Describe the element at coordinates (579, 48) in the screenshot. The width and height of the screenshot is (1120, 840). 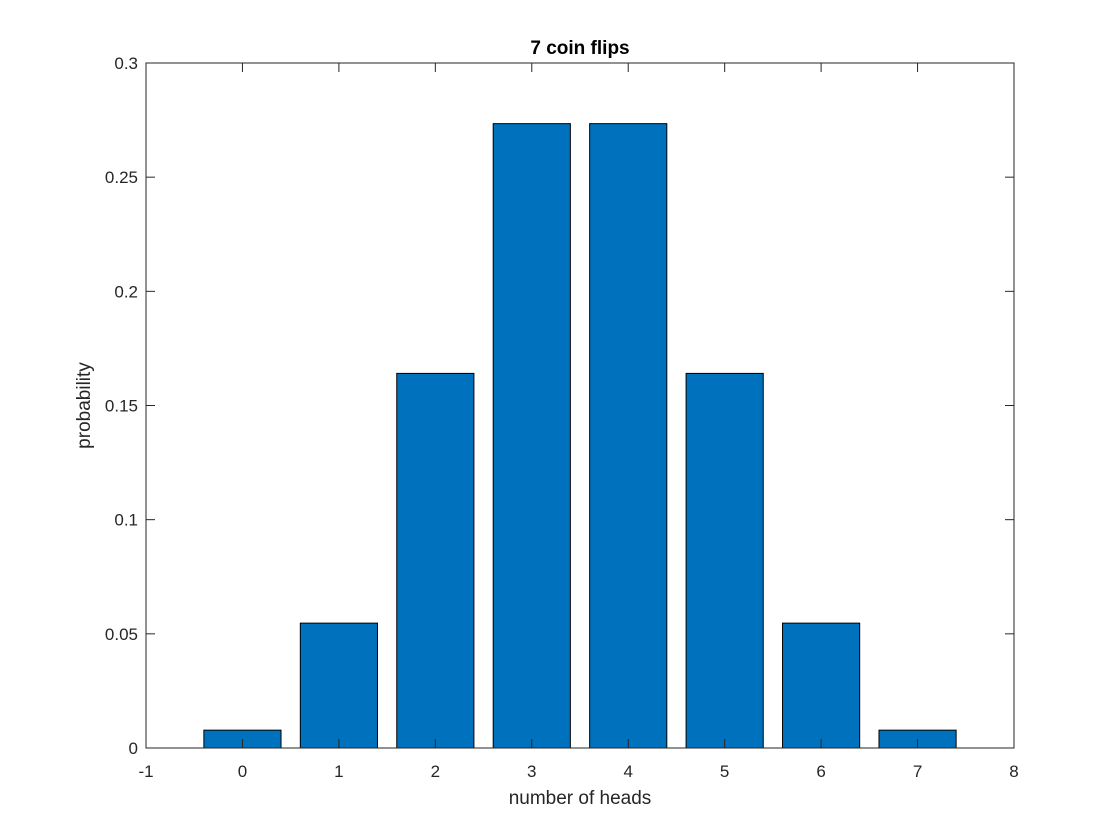
I see `chart-title: 7 coin flips` at that location.